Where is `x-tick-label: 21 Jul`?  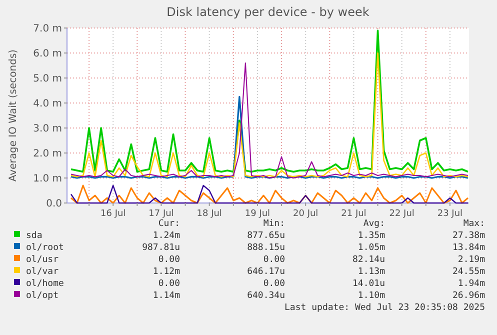 x-tick-label: 21 Jul is located at coordinates (353, 214).